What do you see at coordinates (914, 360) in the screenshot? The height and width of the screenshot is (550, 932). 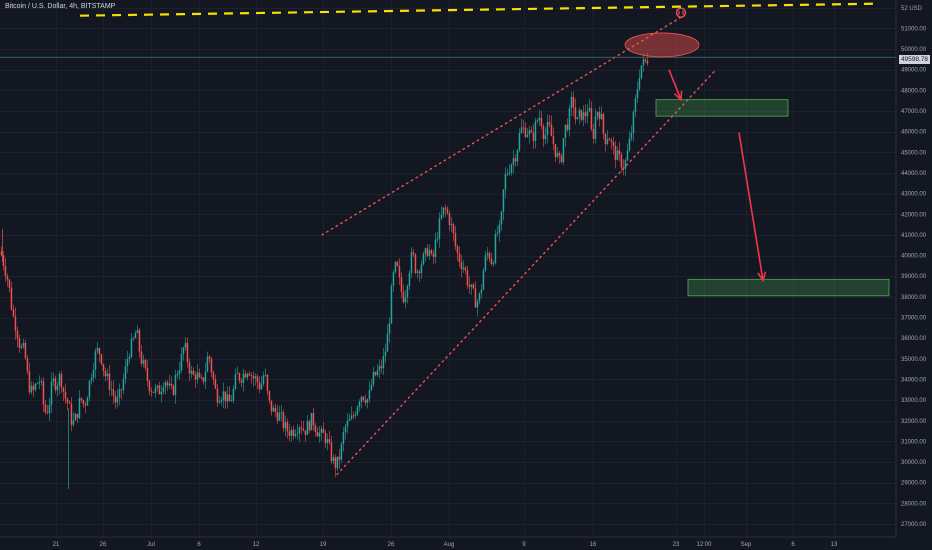 I see `price-tick-label: 35000.00` at bounding box center [914, 360].